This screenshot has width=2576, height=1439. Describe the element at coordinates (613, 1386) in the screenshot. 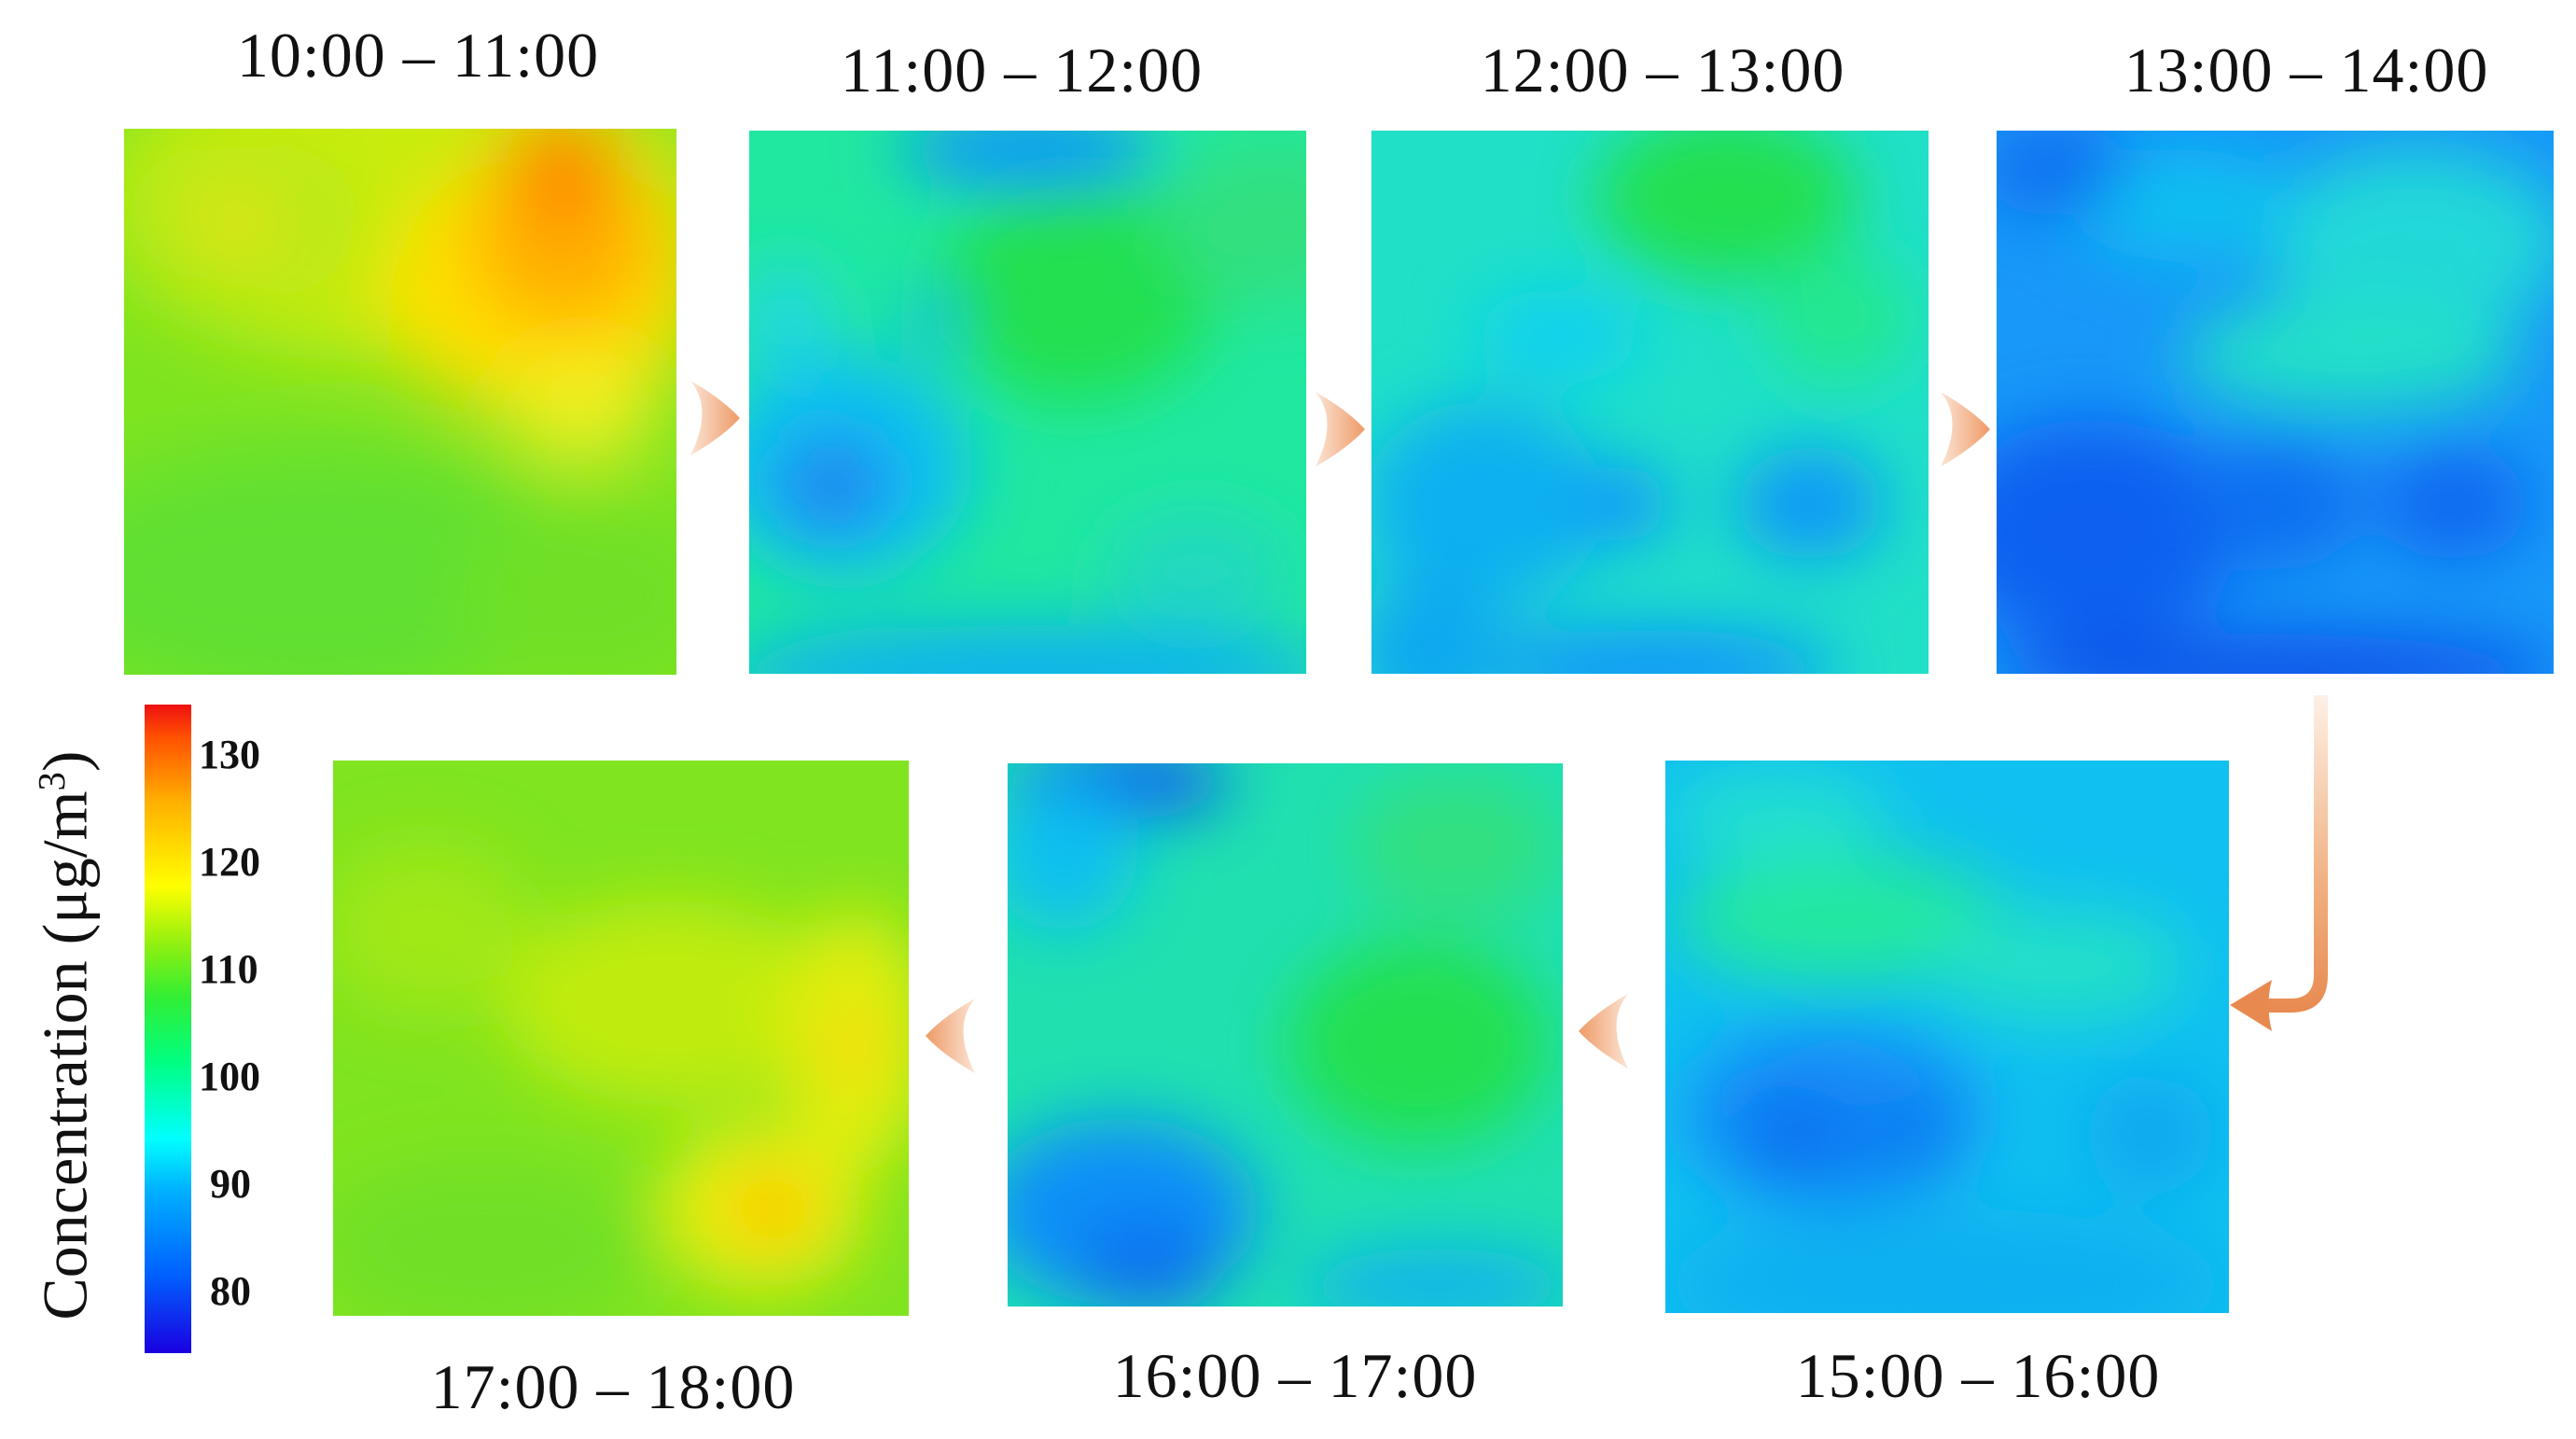

I see `panel-label-7: 17:00 – 18:00` at that location.